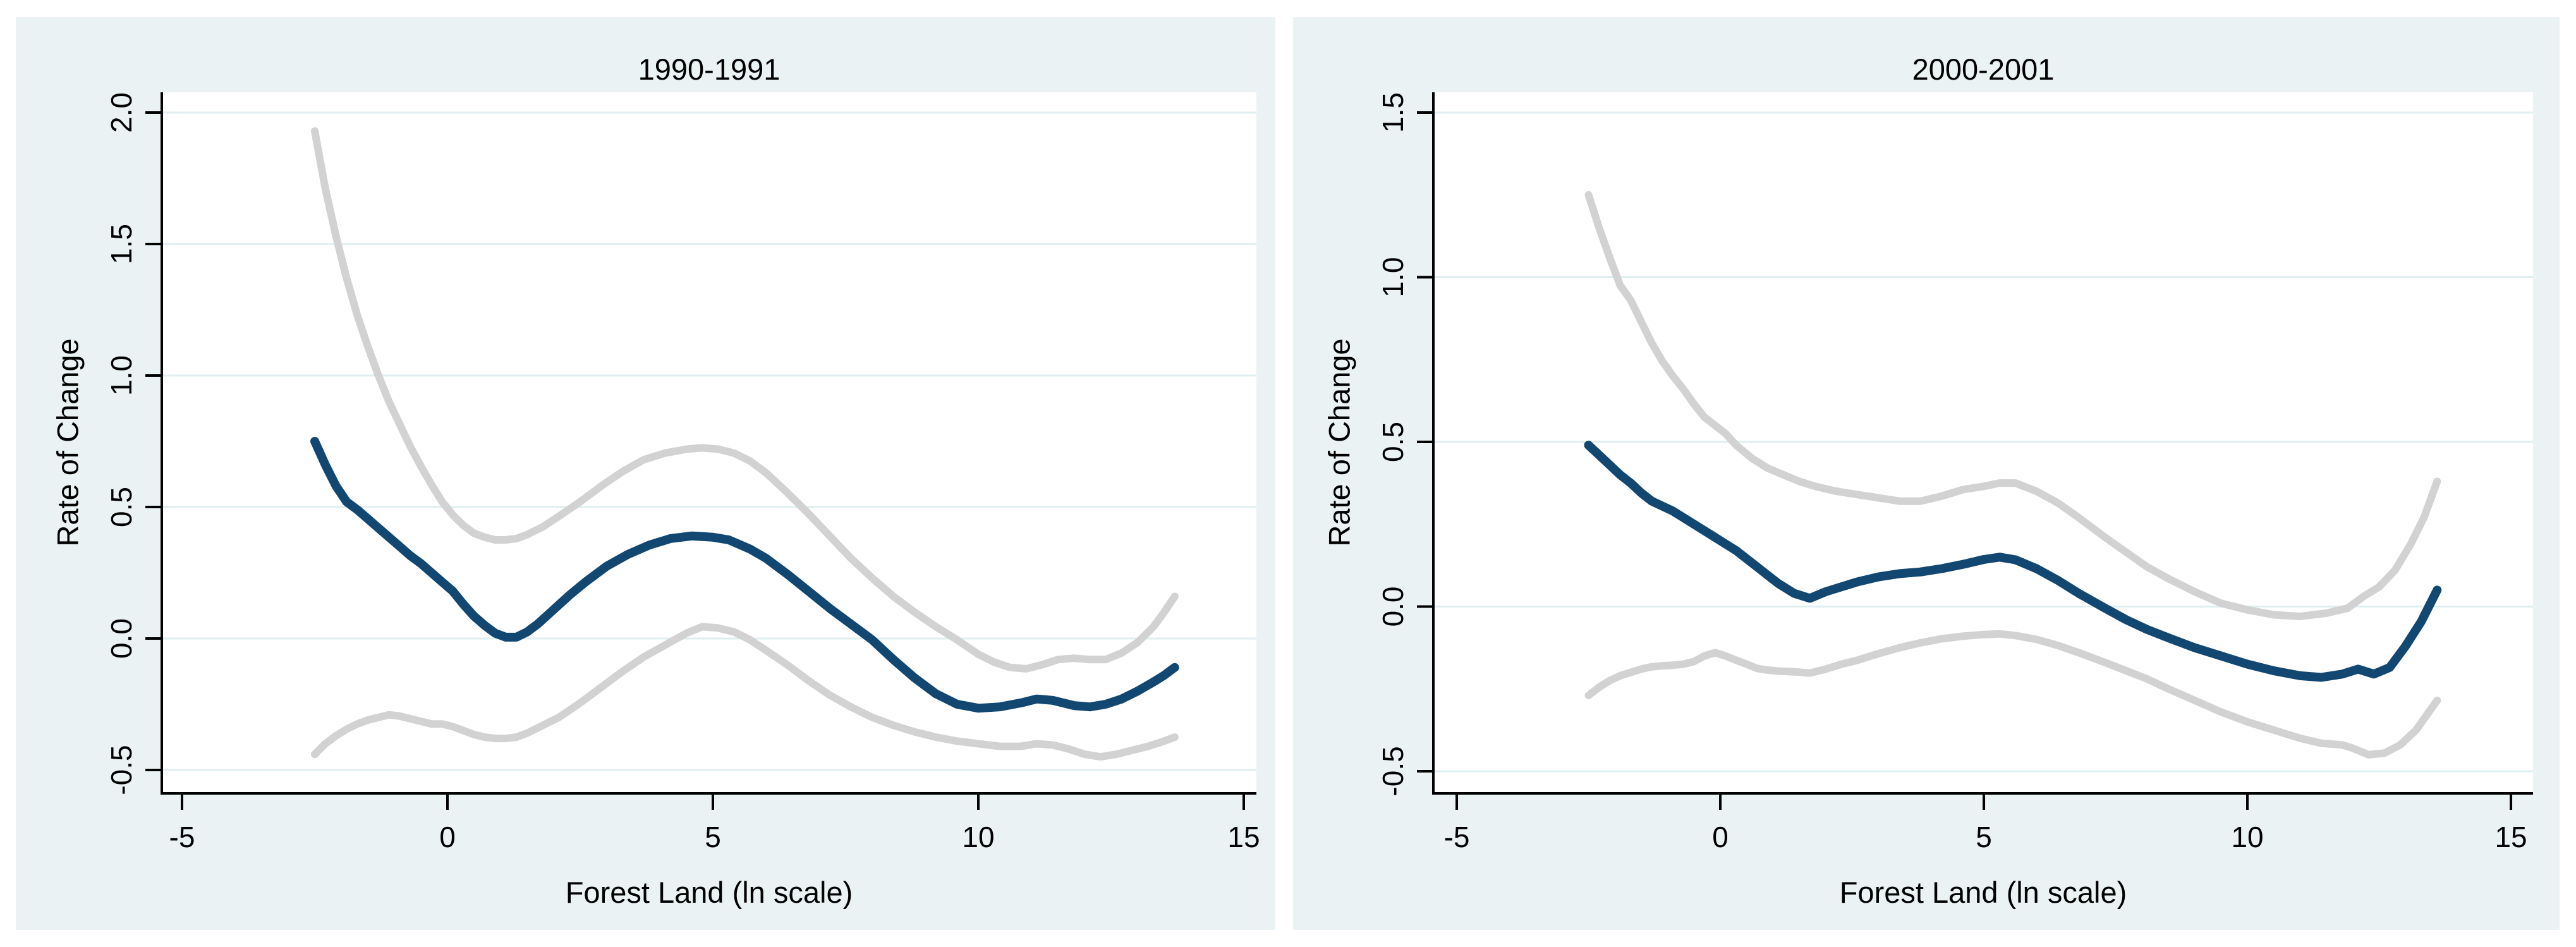 The height and width of the screenshot is (947, 2576). What do you see at coordinates (1983, 69) in the screenshot?
I see `chart-title: 2000-2001` at bounding box center [1983, 69].